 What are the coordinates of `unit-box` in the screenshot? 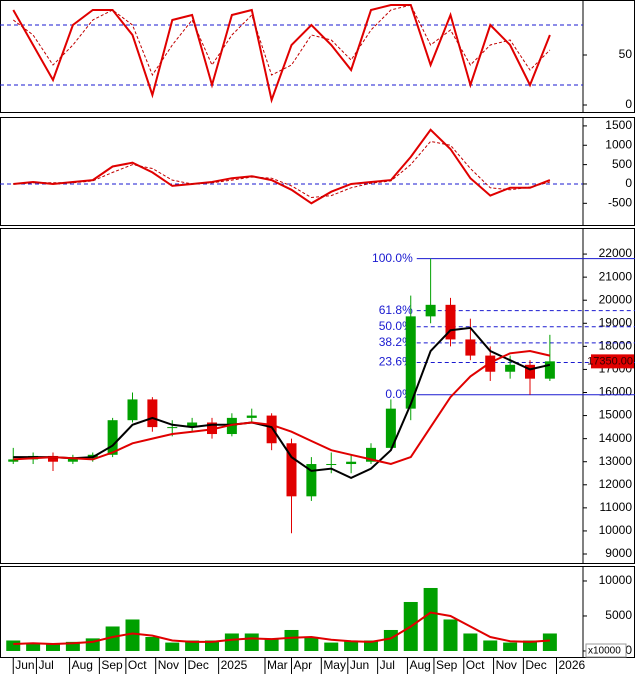 It's located at (606, 650).